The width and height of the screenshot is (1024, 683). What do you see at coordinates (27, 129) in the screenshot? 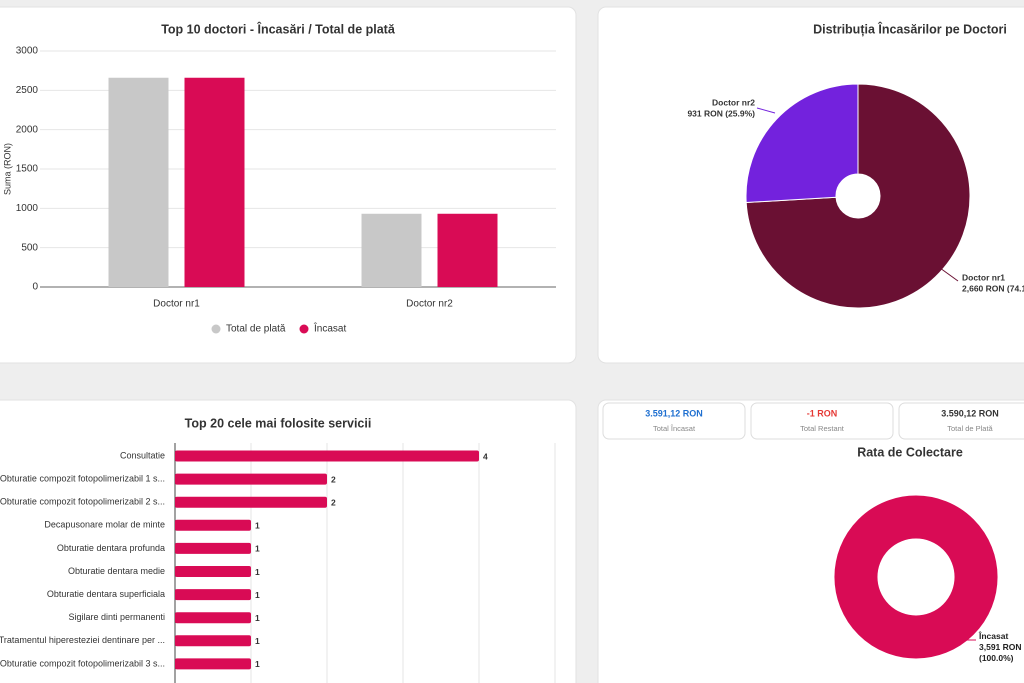
I see `y-tick-label: 2000` at bounding box center [27, 129].